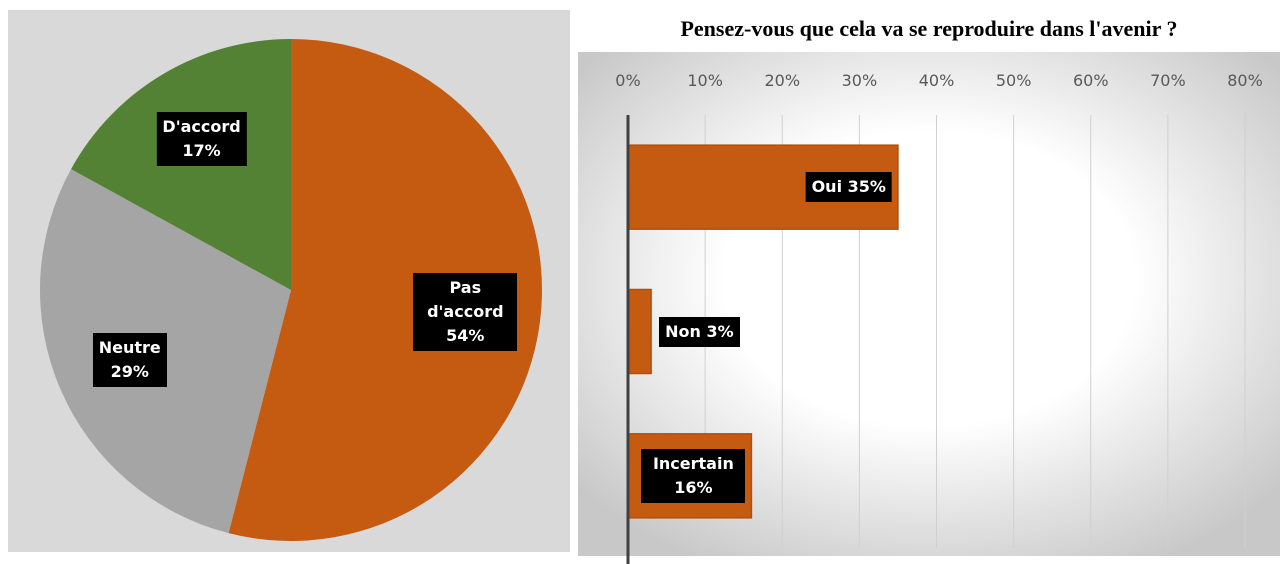  I want to click on data-label: D'accord 17%, so click(201, 138).